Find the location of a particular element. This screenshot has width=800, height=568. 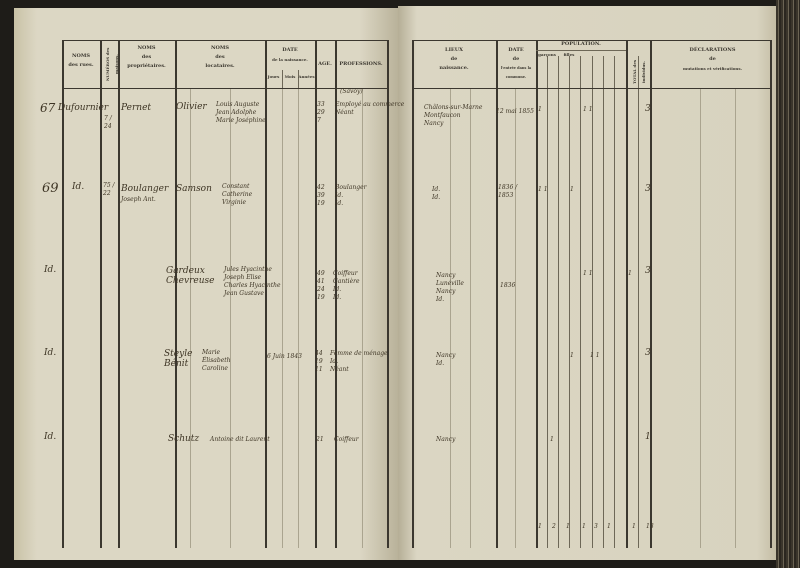

header-entree: DATE de l'entrée dans la commune. is located at coordinates (516, 63).